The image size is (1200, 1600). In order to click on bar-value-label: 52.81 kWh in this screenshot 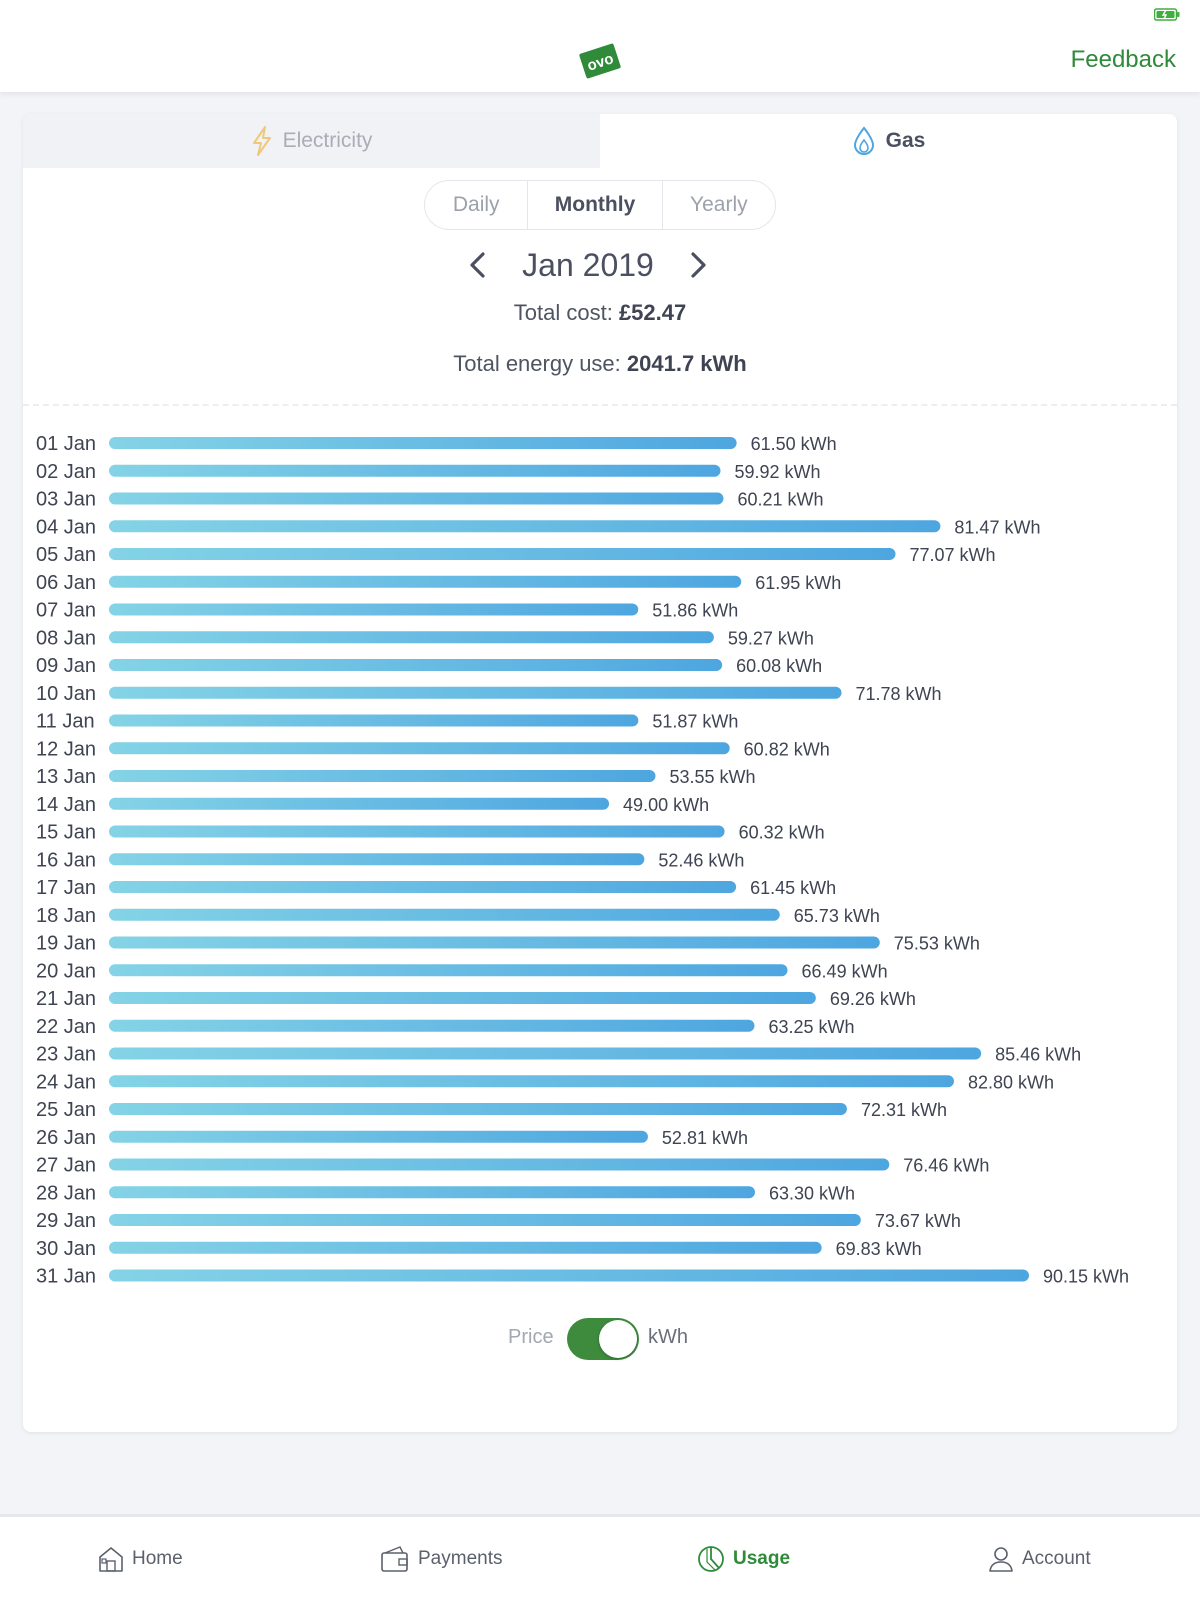, I will do `click(705, 1138)`.